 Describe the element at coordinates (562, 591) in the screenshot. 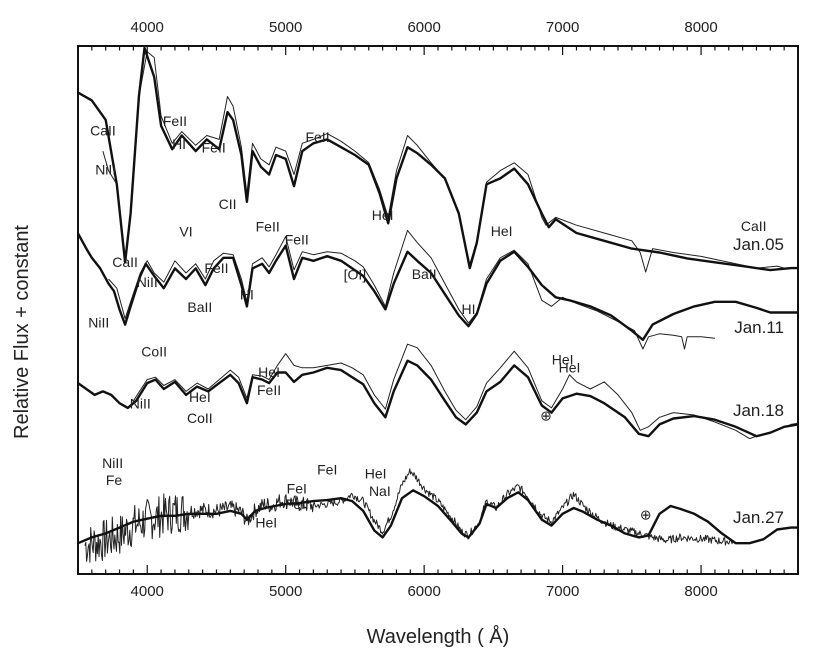

I see `x-tick-label-bottom: 7000` at that location.